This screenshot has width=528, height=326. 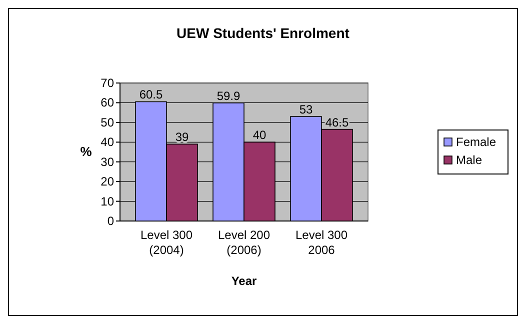 What do you see at coordinates (259, 135) in the screenshot?
I see `data-label: 40` at bounding box center [259, 135].